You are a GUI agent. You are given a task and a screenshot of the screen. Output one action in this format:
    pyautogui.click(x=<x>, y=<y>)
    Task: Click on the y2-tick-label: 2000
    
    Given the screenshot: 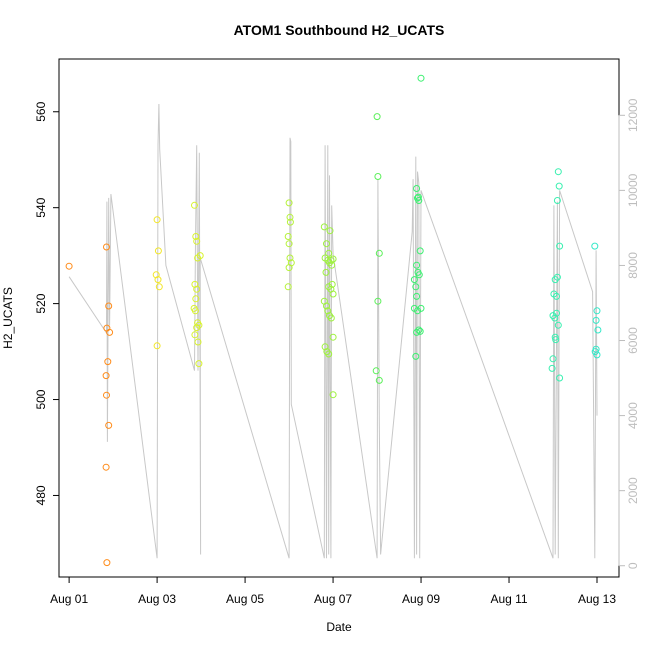 What is the action you would take?
    pyautogui.click(x=633, y=490)
    